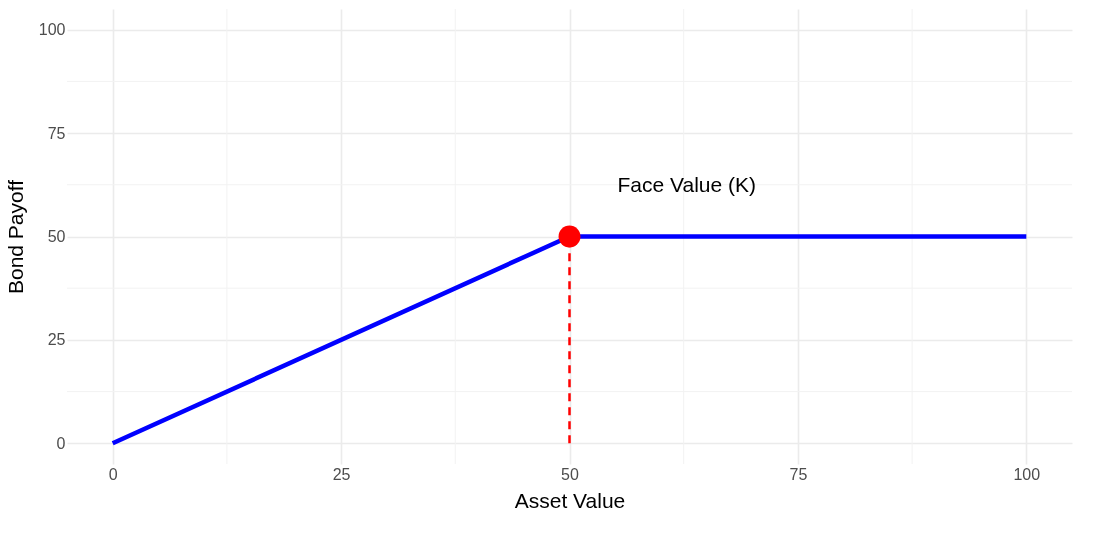 The height and width of the screenshot is (542, 1115). What do you see at coordinates (56, 133) in the screenshot?
I see `y-tick-label: 75` at bounding box center [56, 133].